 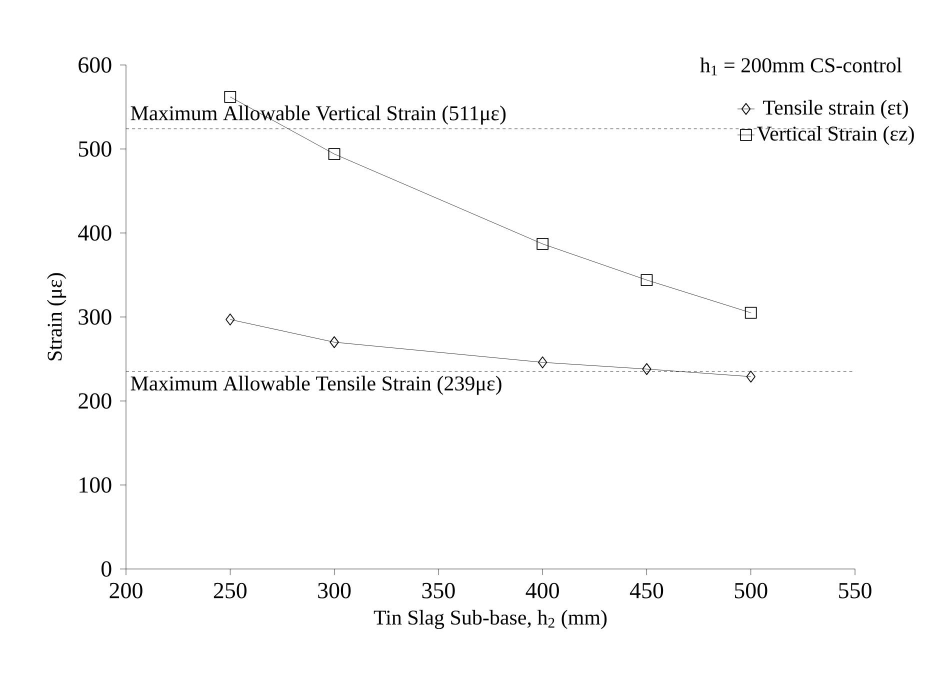 I want to click on x-tick-label: 550, so click(x=855, y=590).